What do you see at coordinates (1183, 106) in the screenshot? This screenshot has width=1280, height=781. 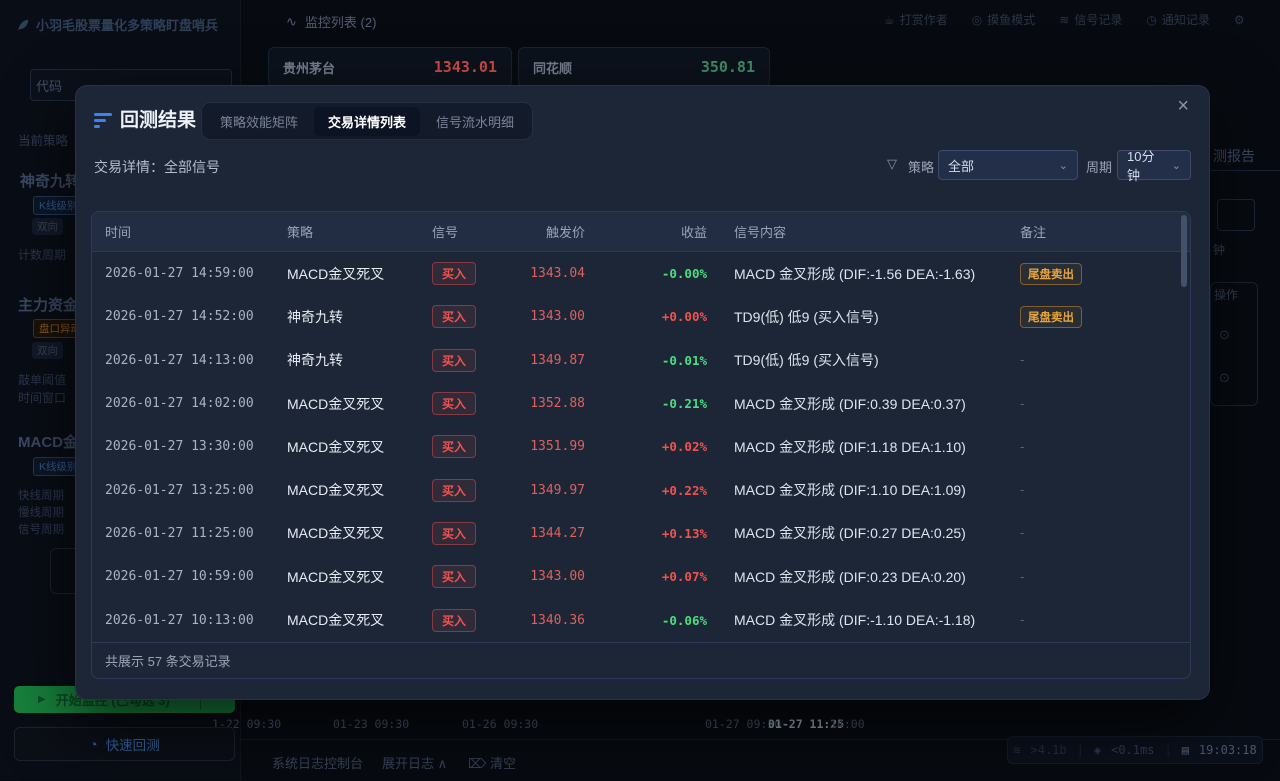 I see `close-icon: ×` at bounding box center [1183, 106].